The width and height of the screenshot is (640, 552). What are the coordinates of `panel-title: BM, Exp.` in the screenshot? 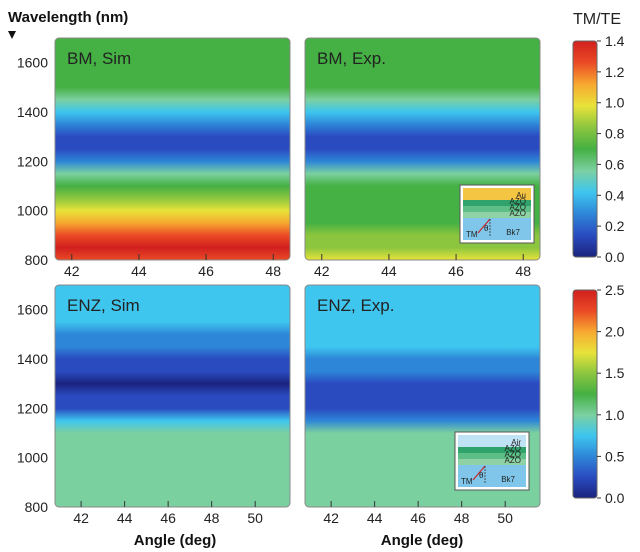 It's located at (351, 58).